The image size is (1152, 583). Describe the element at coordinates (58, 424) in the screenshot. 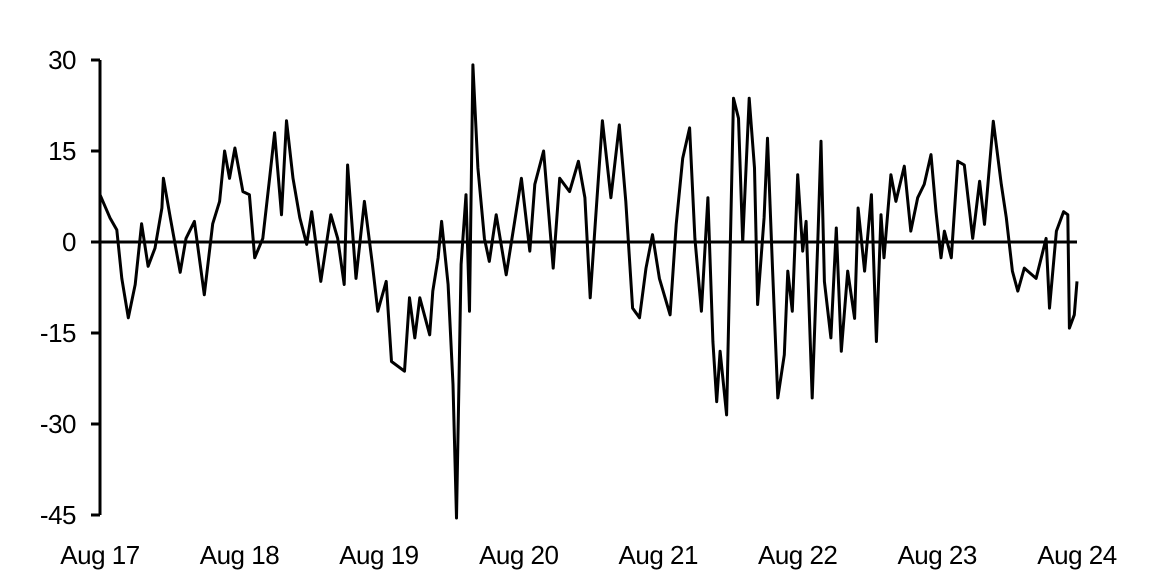

I see `y-tick-label: -30` at that location.